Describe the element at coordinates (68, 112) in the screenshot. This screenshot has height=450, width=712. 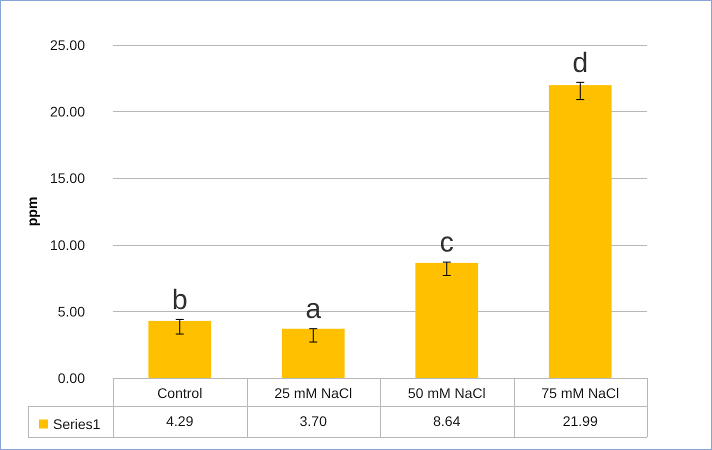
I see `y-tick-label: 20.00` at that location.